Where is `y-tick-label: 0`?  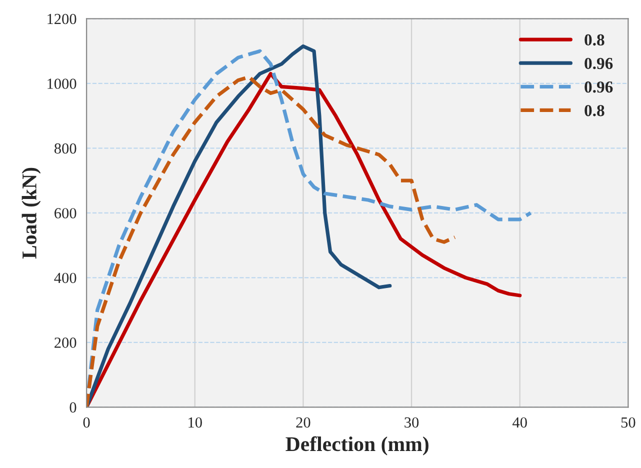 y-tick-label: 0 is located at coordinates (73, 407).